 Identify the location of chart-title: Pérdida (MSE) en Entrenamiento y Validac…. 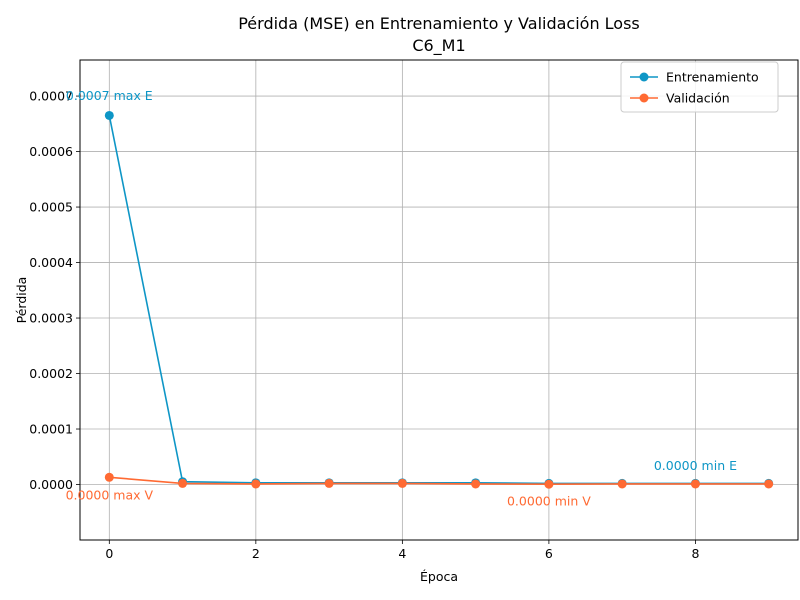
(439, 23).